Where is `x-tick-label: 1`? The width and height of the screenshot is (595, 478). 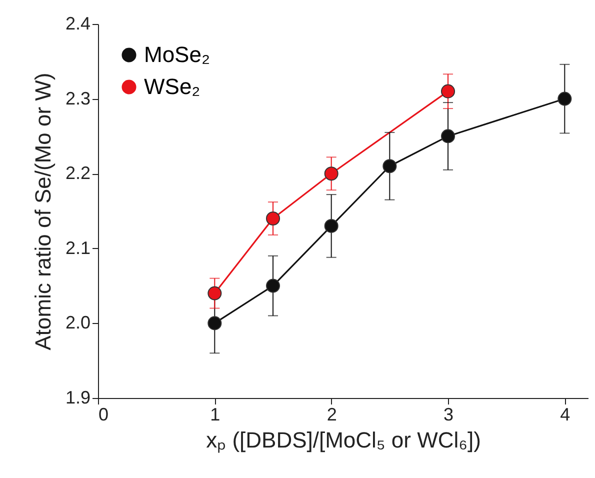 x-tick-label: 1 is located at coordinates (215, 414).